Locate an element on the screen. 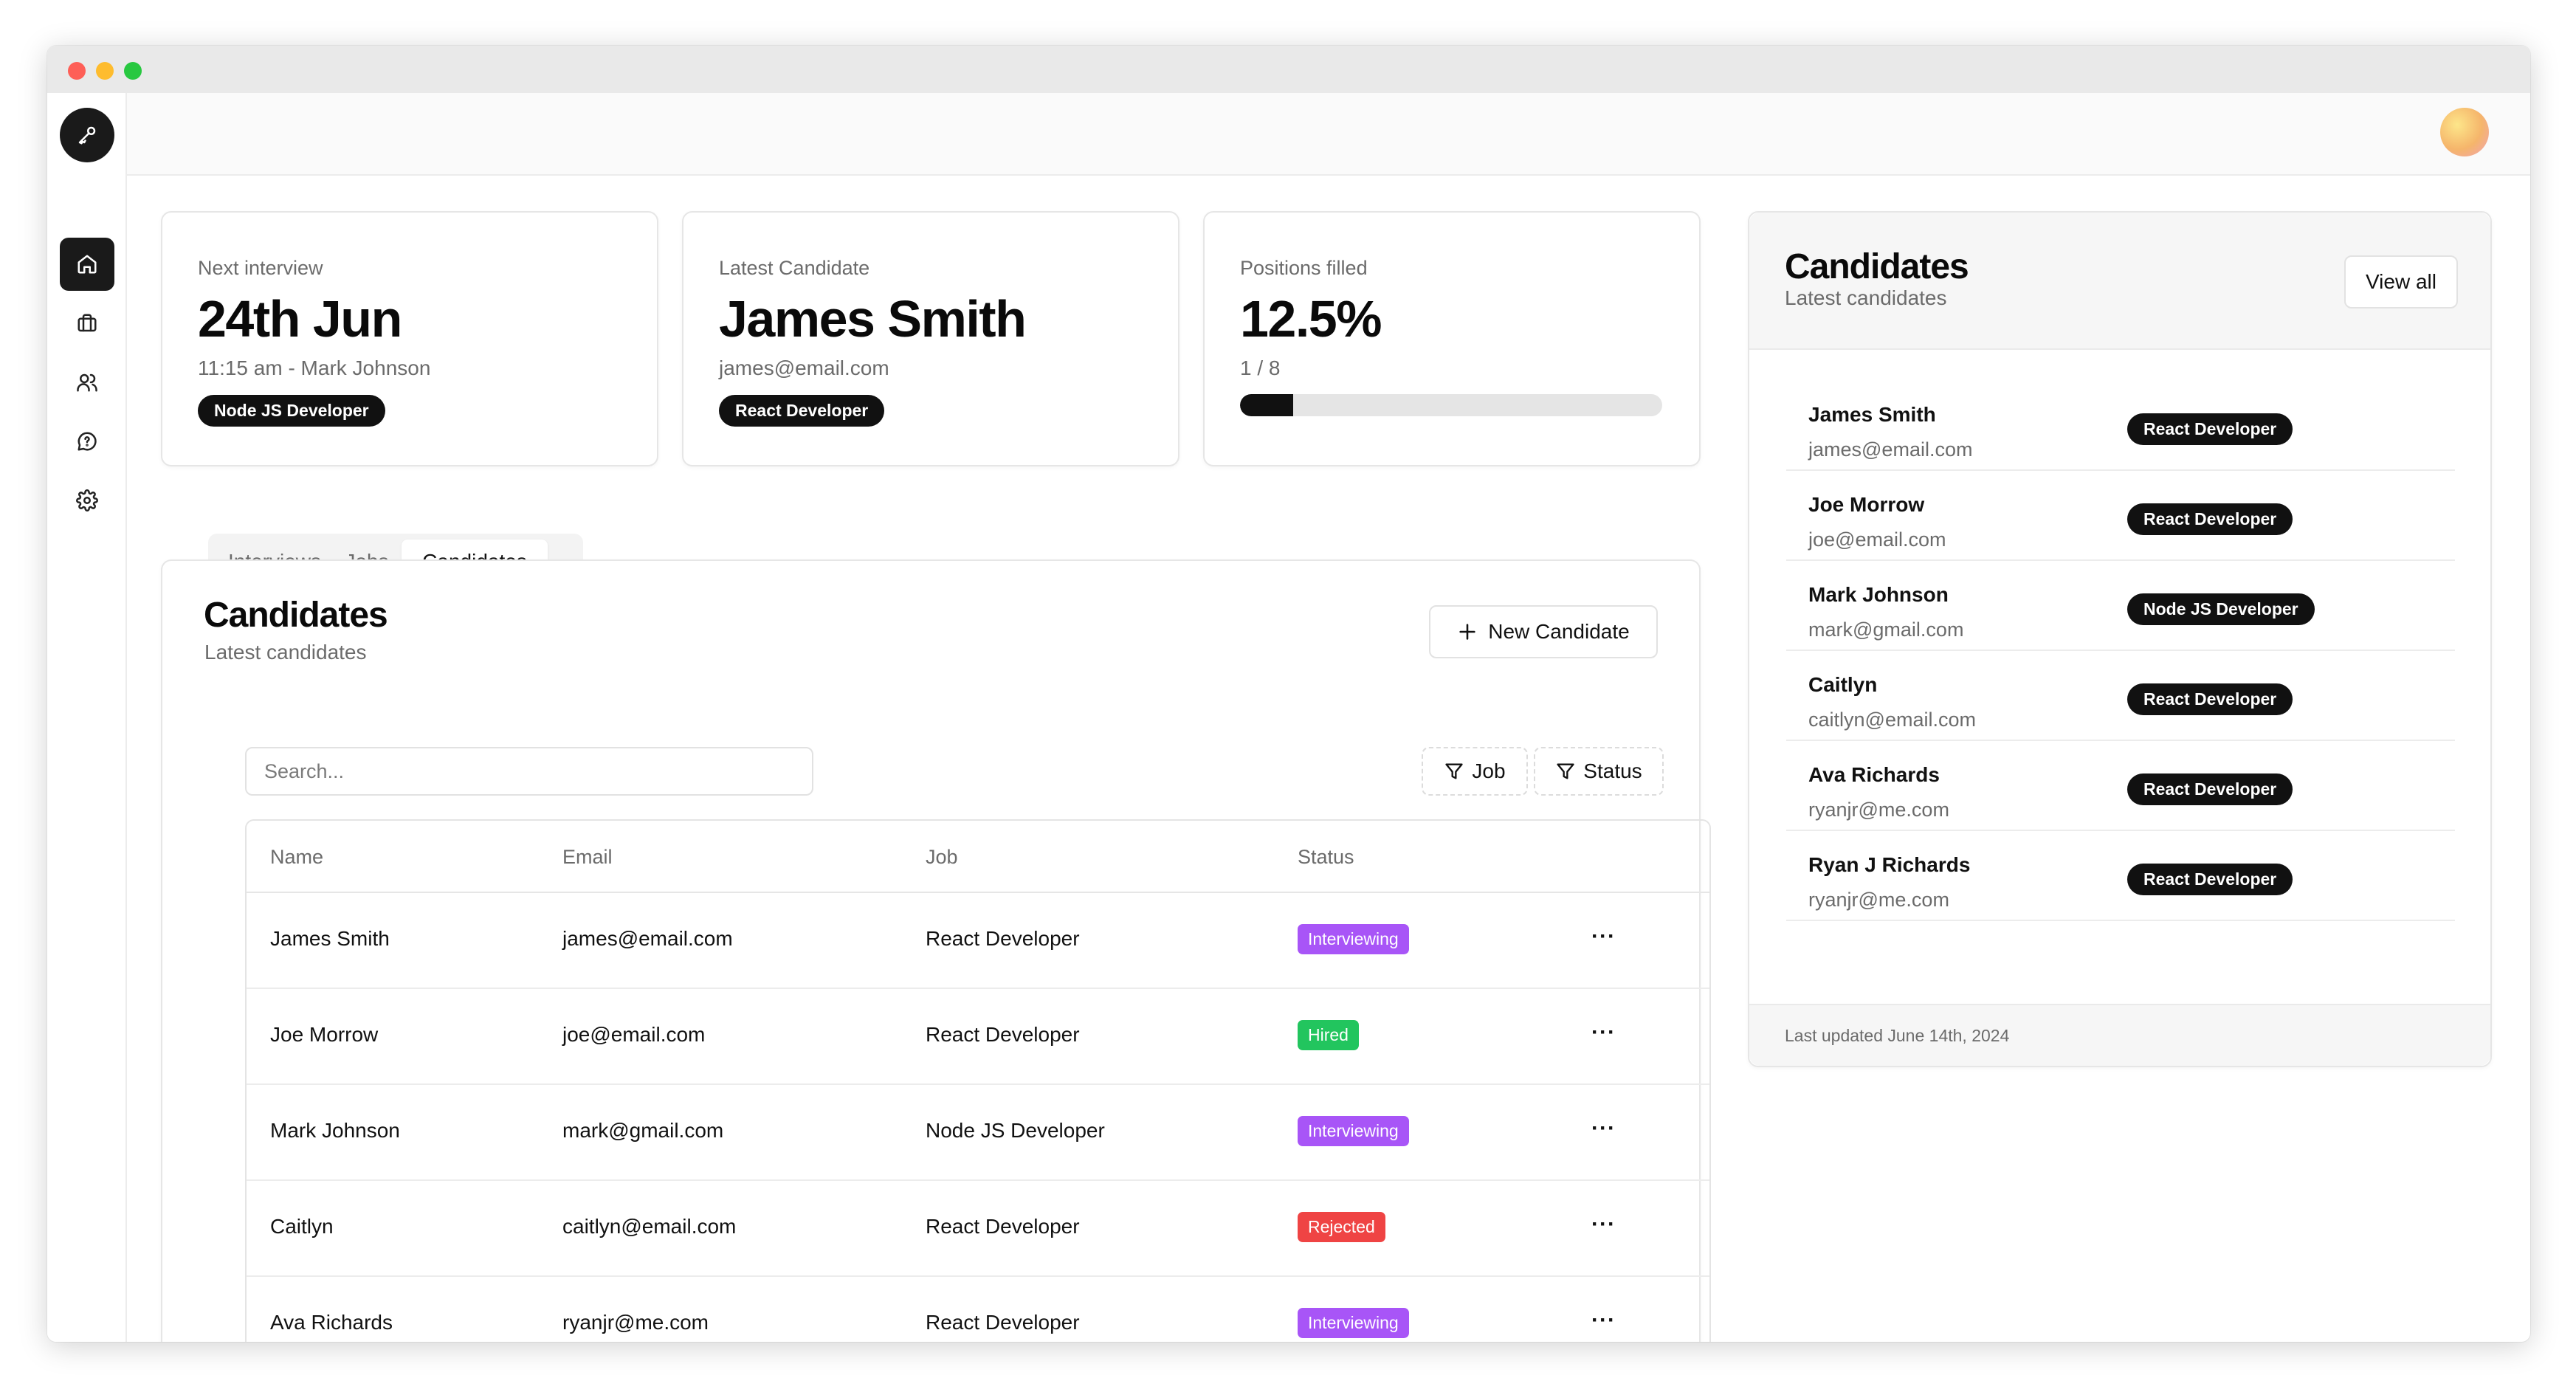  candidate-name: Caitlyn is located at coordinates (1843, 684).